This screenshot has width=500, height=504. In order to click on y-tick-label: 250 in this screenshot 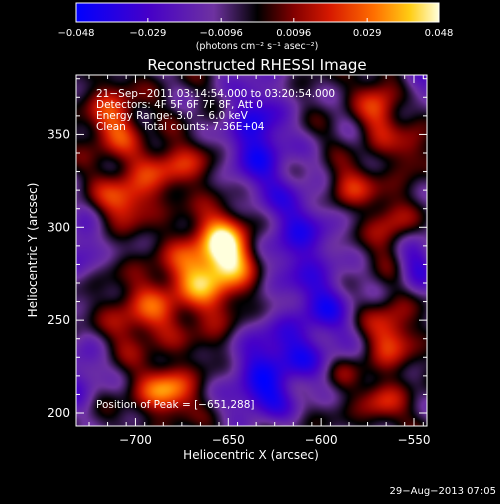, I will do `click(58, 320)`.